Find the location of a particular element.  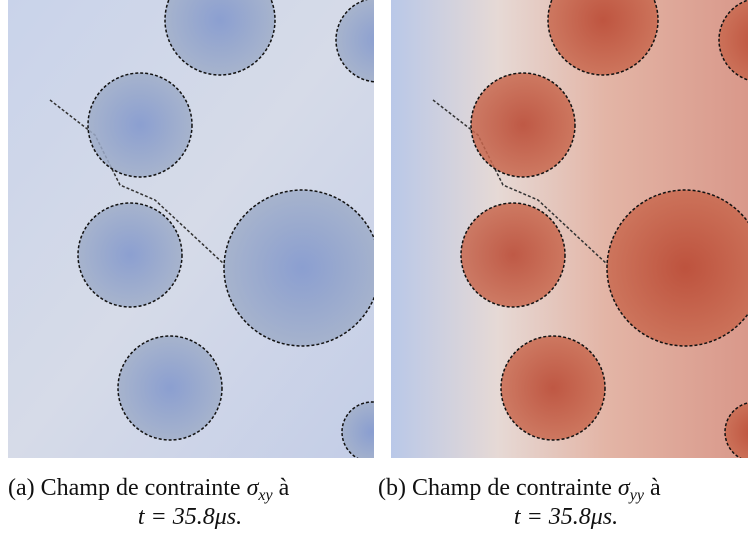

caption-b: (b) Champ de contrainte σyy à is located at coordinates (519, 490).